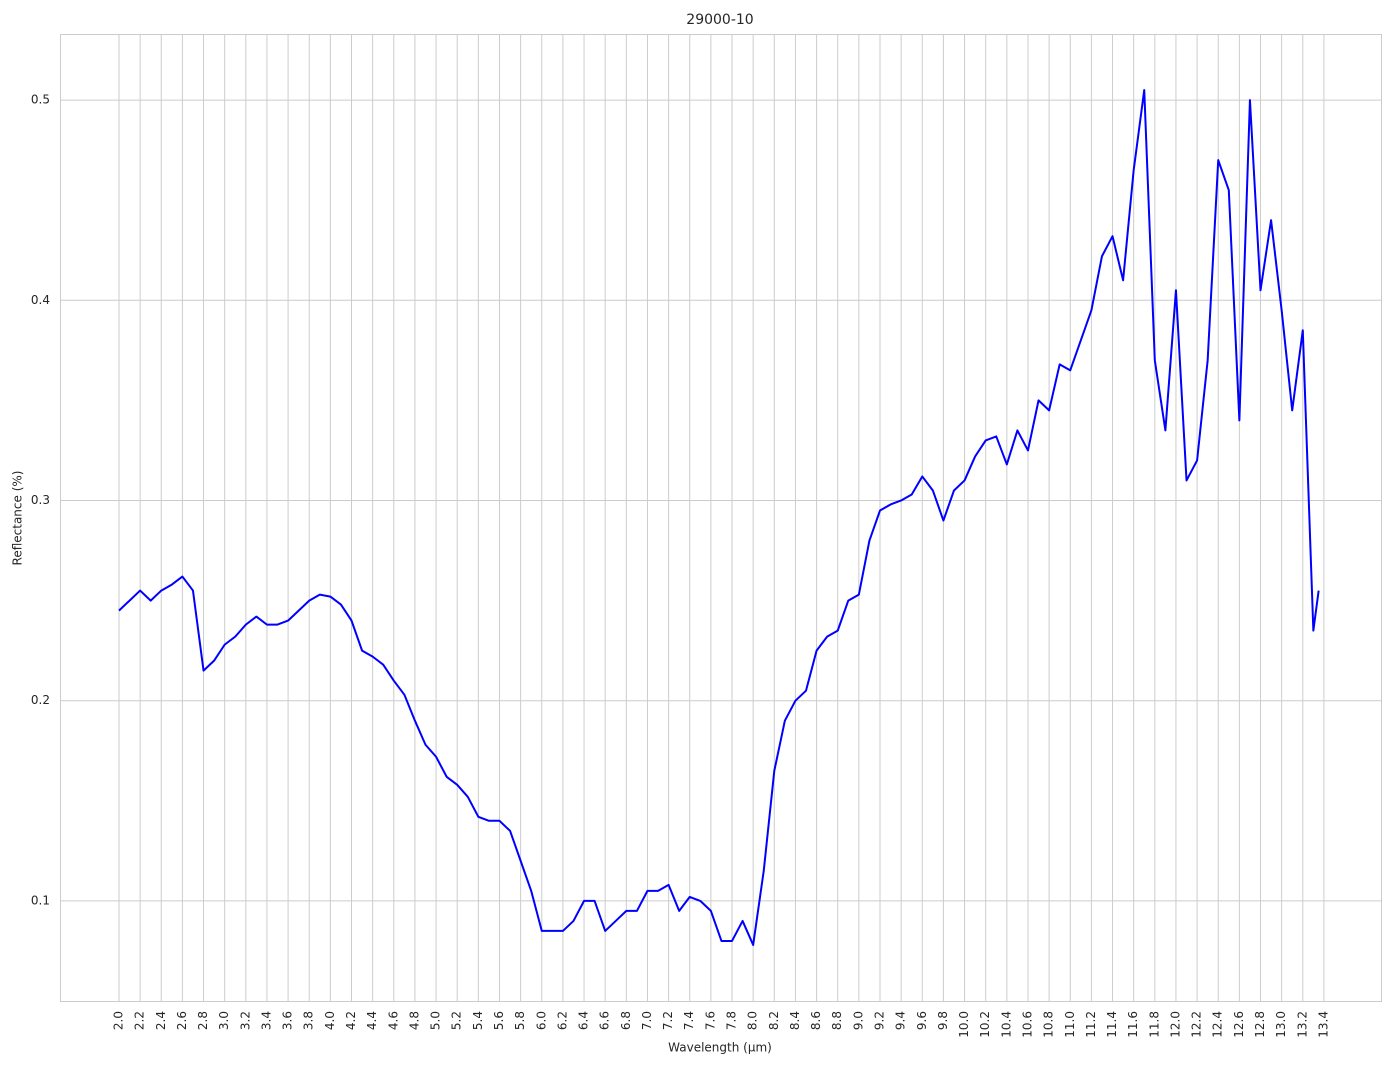 Image resolution: width=1394 pixels, height=1073 pixels. Describe the element at coordinates (626, 1020) in the screenshot. I see `x-tick-label: 6.8` at that location.